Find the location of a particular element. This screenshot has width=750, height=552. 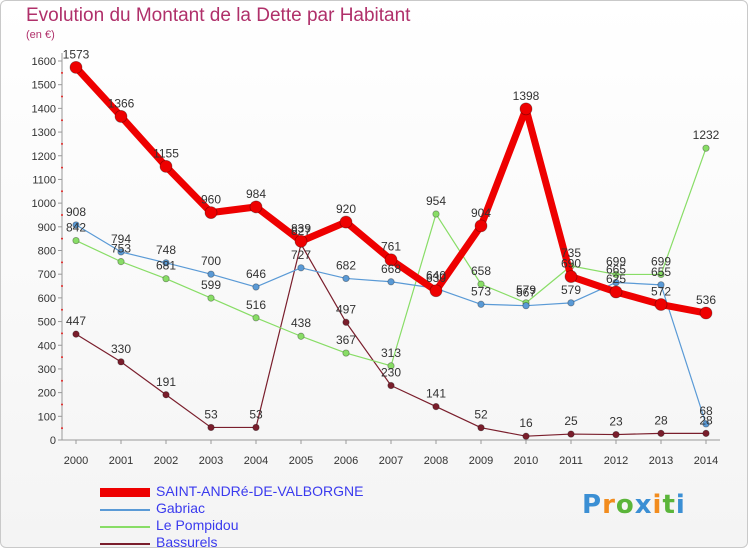

data-label: 827 is located at coordinates (301, 231).